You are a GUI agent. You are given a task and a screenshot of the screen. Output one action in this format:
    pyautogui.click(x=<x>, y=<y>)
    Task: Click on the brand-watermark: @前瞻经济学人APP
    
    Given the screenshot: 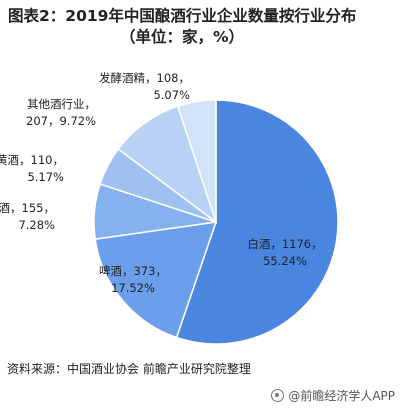 What is the action you would take?
    pyautogui.click(x=333, y=395)
    